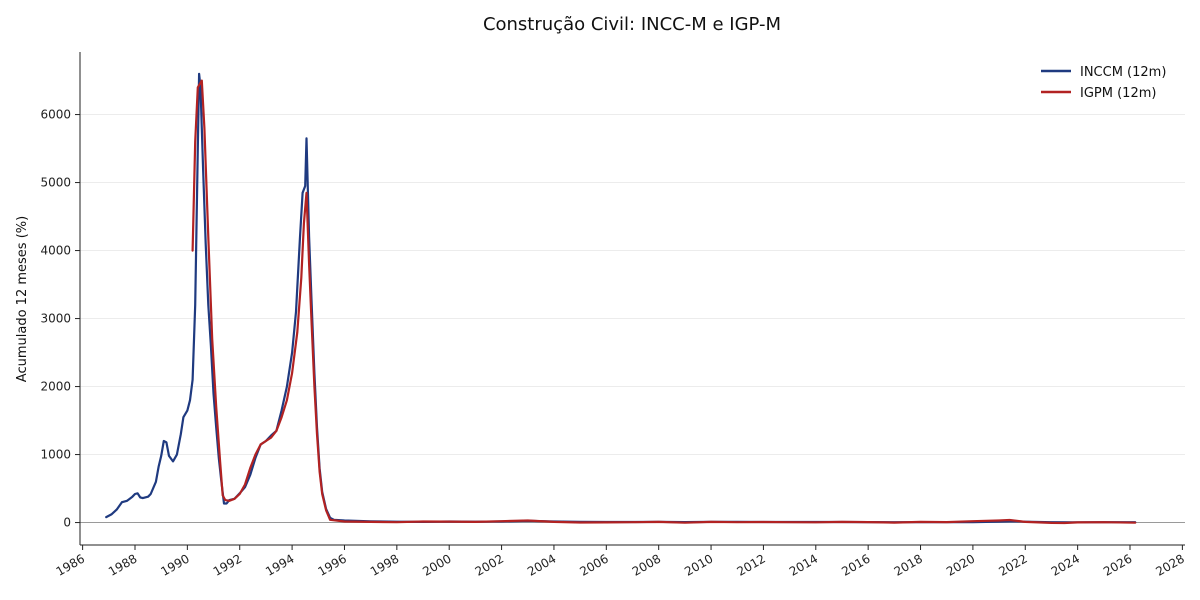 This screenshot has width=1200, height=600. Describe the element at coordinates (1065, 564) in the screenshot. I see `x-tick-label: 2024` at that location.